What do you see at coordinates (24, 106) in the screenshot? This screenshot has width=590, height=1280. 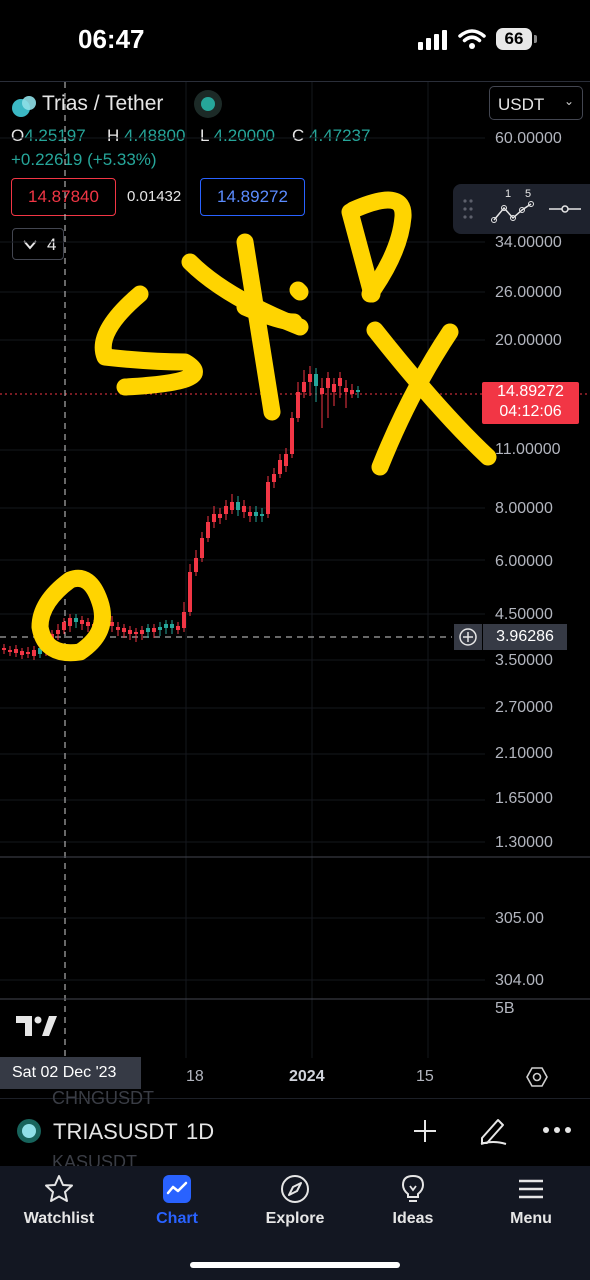 I see `coin-logo-icon` at bounding box center [24, 106].